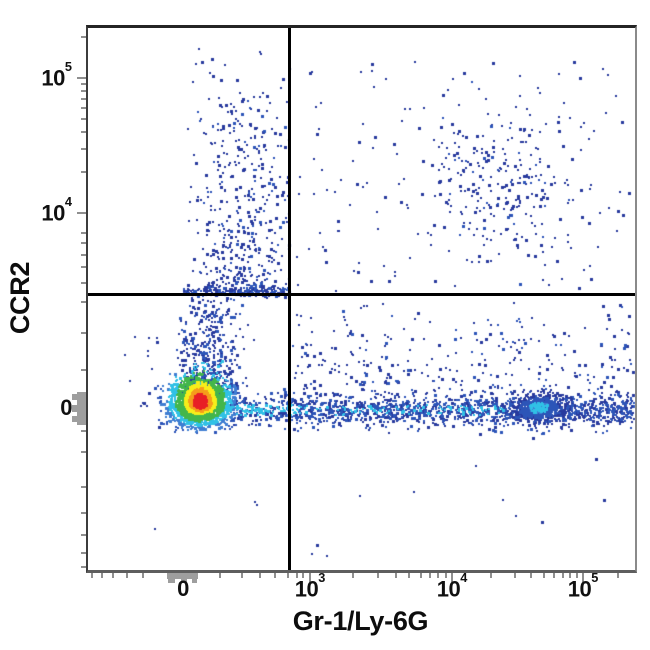 The height and width of the screenshot is (650, 650). What do you see at coordinates (56, 210) in the screenshot?
I see `y-tick-label: 10⁴` at bounding box center [56, 210].